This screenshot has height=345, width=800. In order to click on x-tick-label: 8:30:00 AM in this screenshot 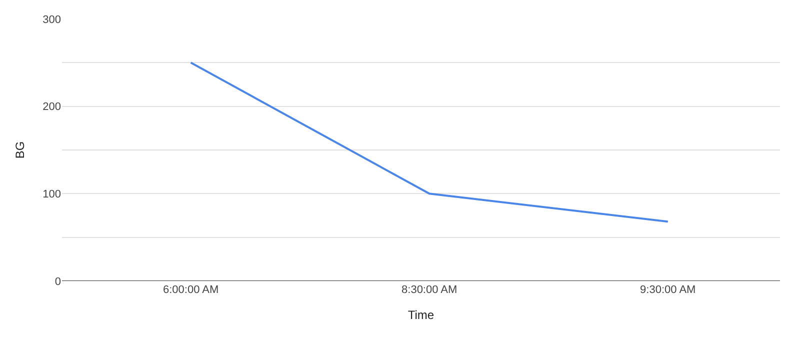, I will do `click(430, 290)`.